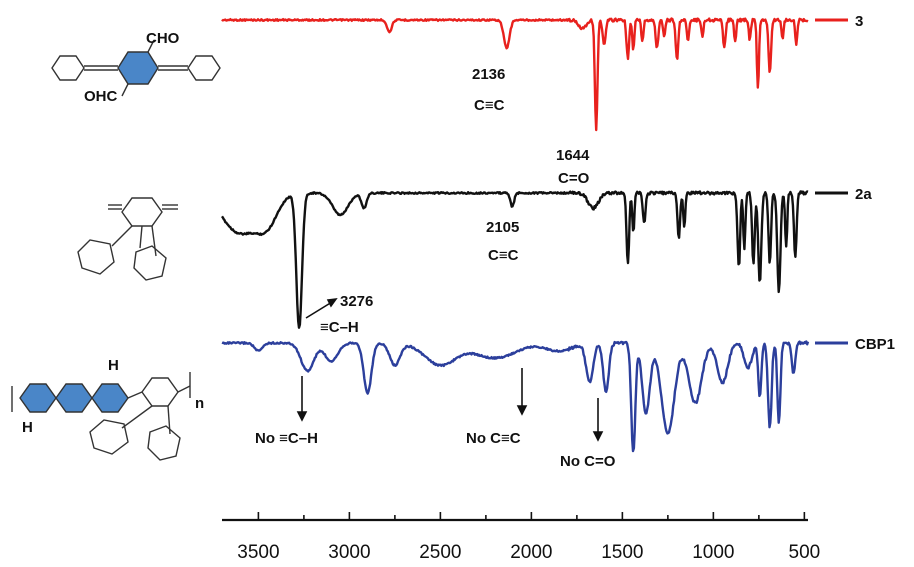 This screenshot has width=914, height=567. What do you see at coordinates (286, 438) in the screenshot?
I see `annotation-no-ch: No ≡C–H` at bounding box center [286, 438].